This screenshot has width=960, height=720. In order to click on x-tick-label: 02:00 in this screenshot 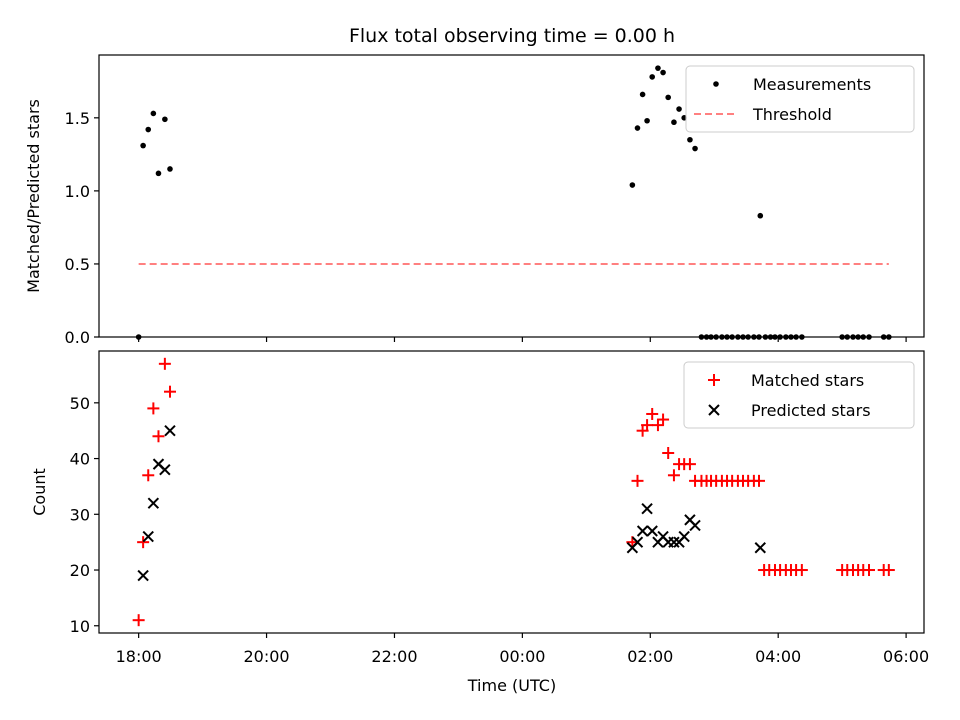, I will do `click(650, 656)`.